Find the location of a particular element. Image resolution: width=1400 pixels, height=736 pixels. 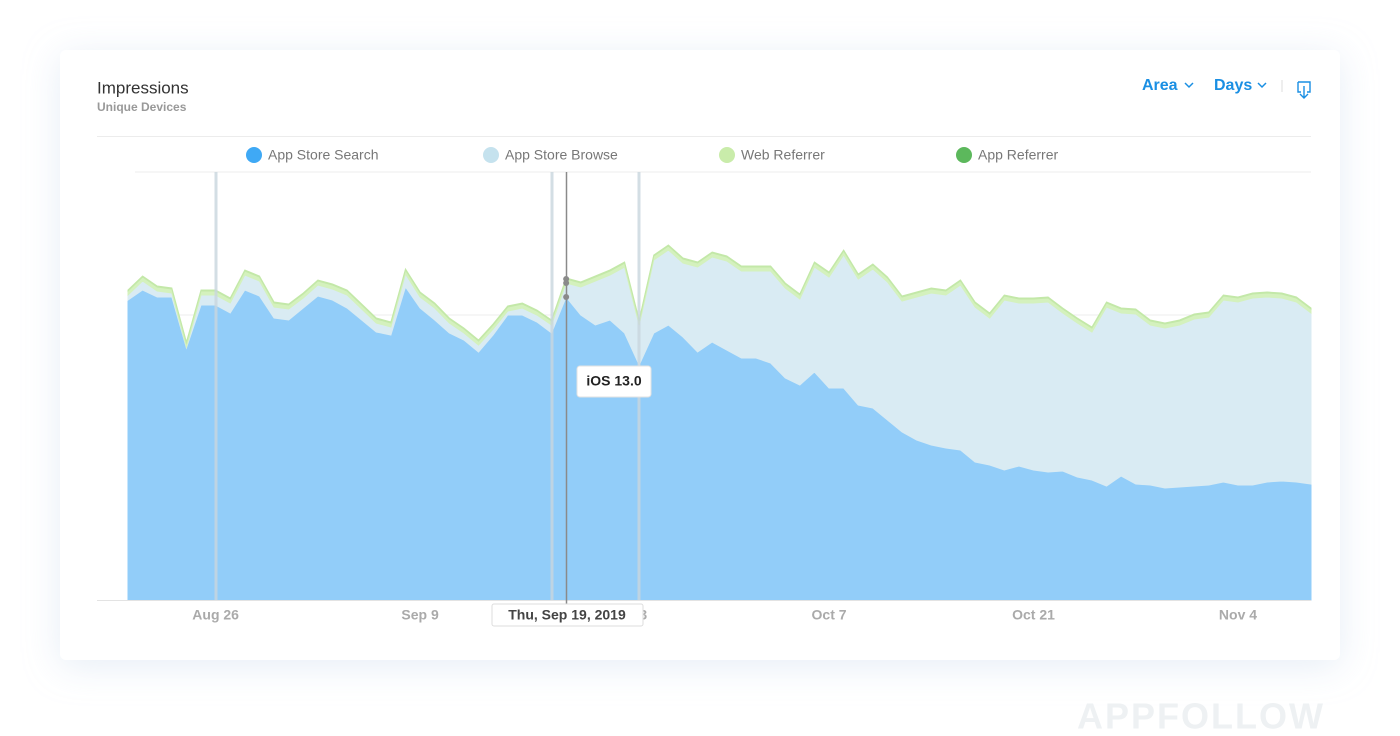

x-tick-label: Aug 26 is located at coordinates (215, 615).